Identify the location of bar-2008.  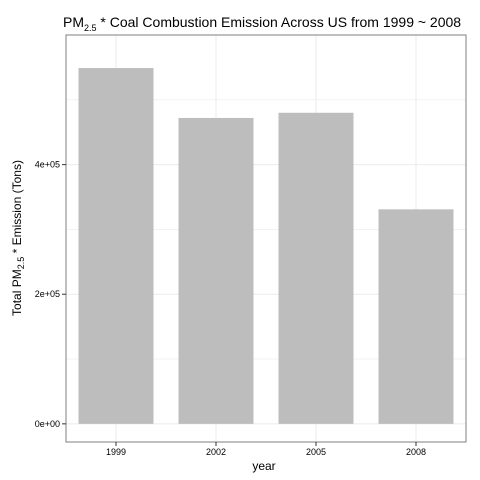
(416, 316).